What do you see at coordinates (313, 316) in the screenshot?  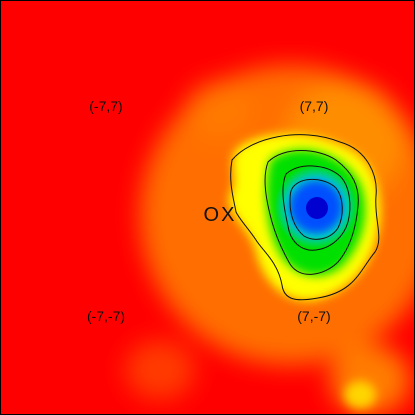 I see `label-pos7-neg7: (7,-7)` at bounding box center [313, 316].